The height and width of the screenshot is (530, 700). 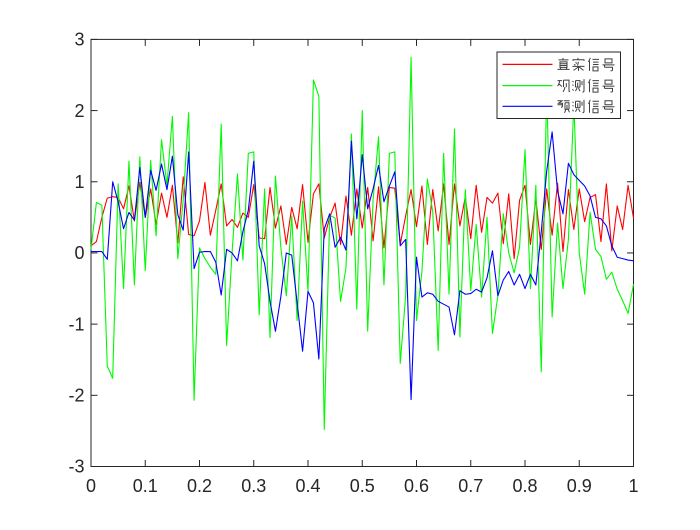 I want to click on svg-text: -1, so click(x=76, y=324).